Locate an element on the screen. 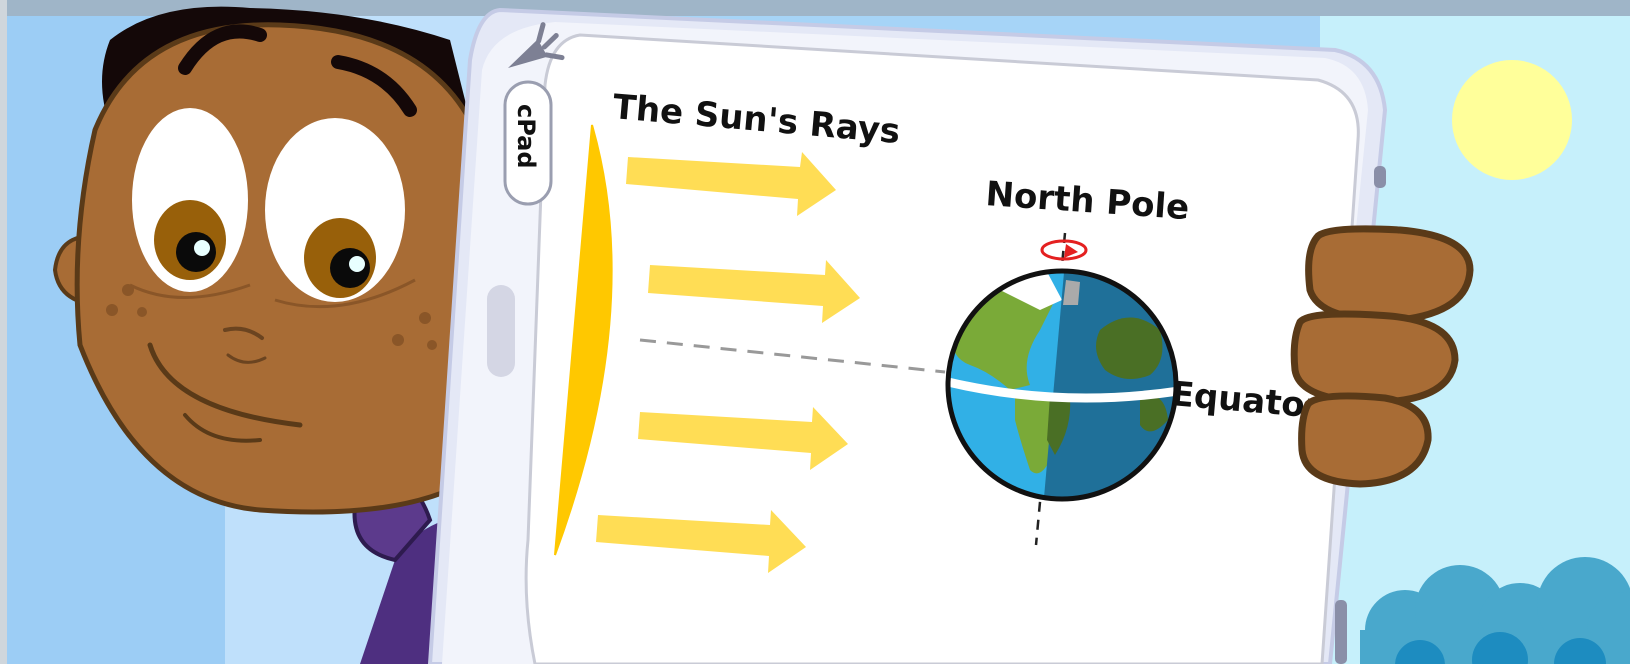 Image resolution: width=1630 pixels, height=664 pixels. sun-to-equator-dashed-line is located at coordinates (792, 356).